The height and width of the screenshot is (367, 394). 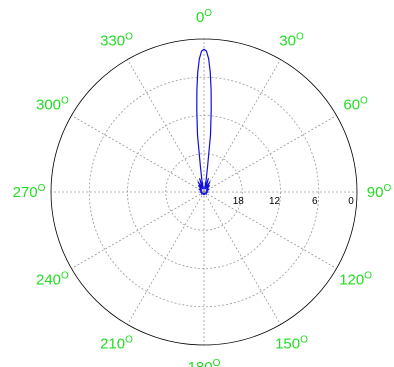 What do you see at coordinates (48, 280) in the screenshot?
I see `angle-value: 240` at bounding box center [48, 280].